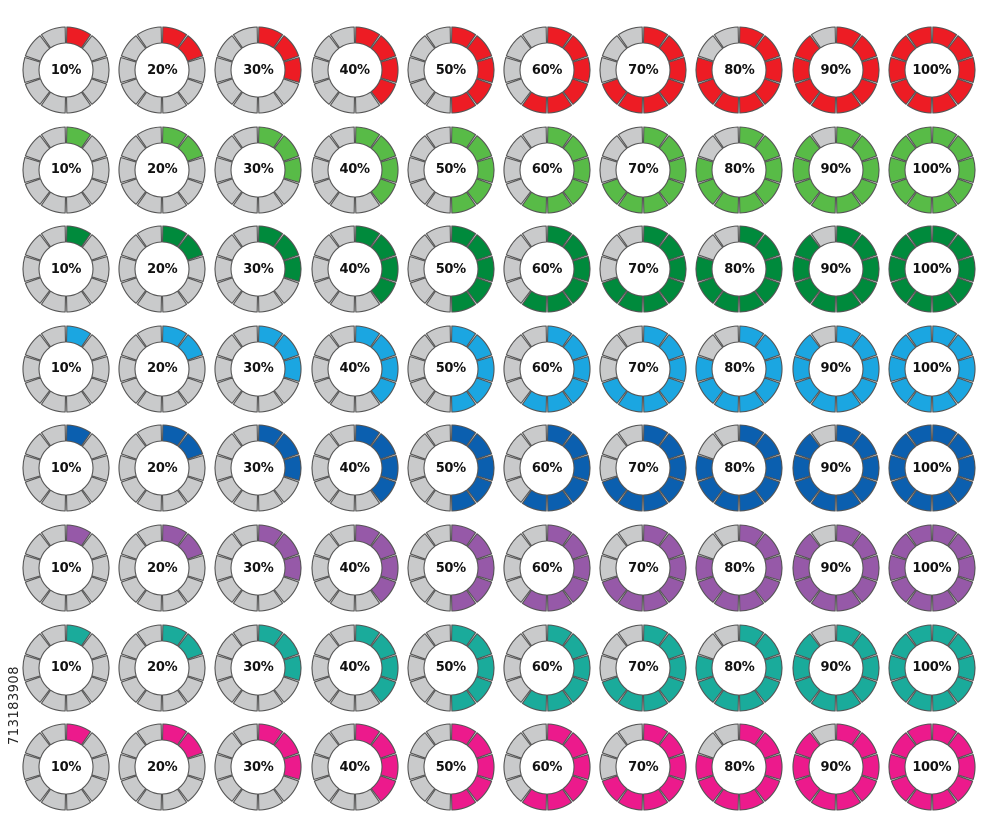  I want to click on stock-id-text: 713183908, so click(14, 705).